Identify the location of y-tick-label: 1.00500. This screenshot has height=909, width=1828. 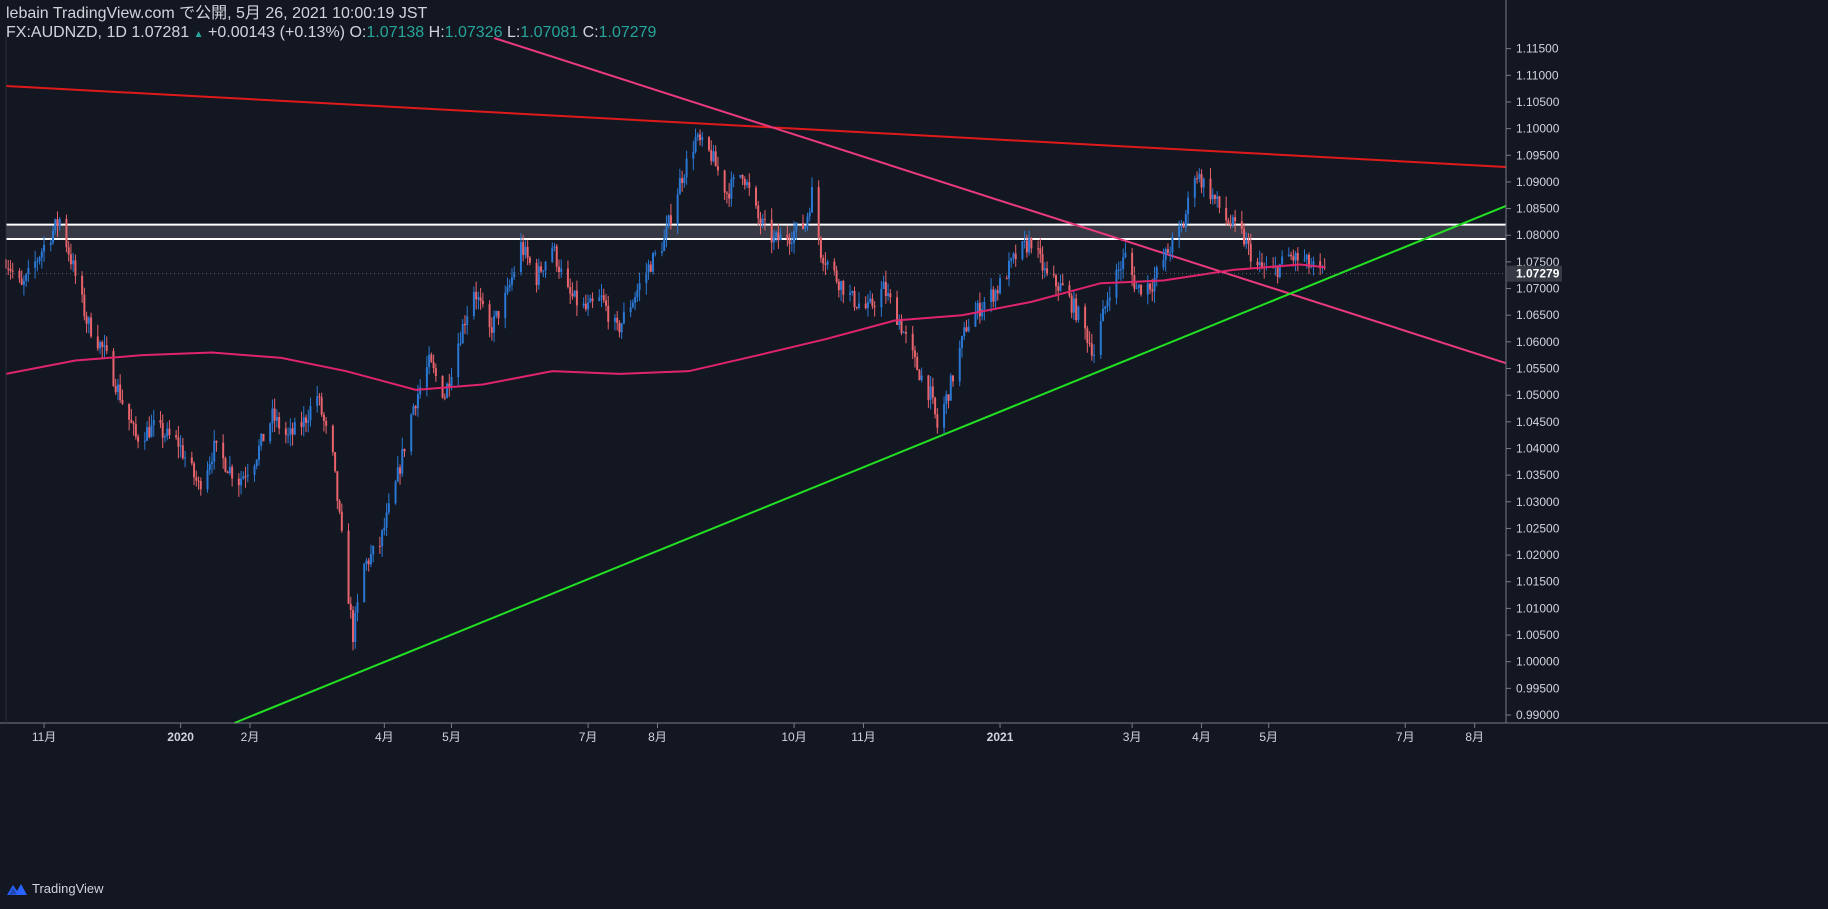
(1538, 635).